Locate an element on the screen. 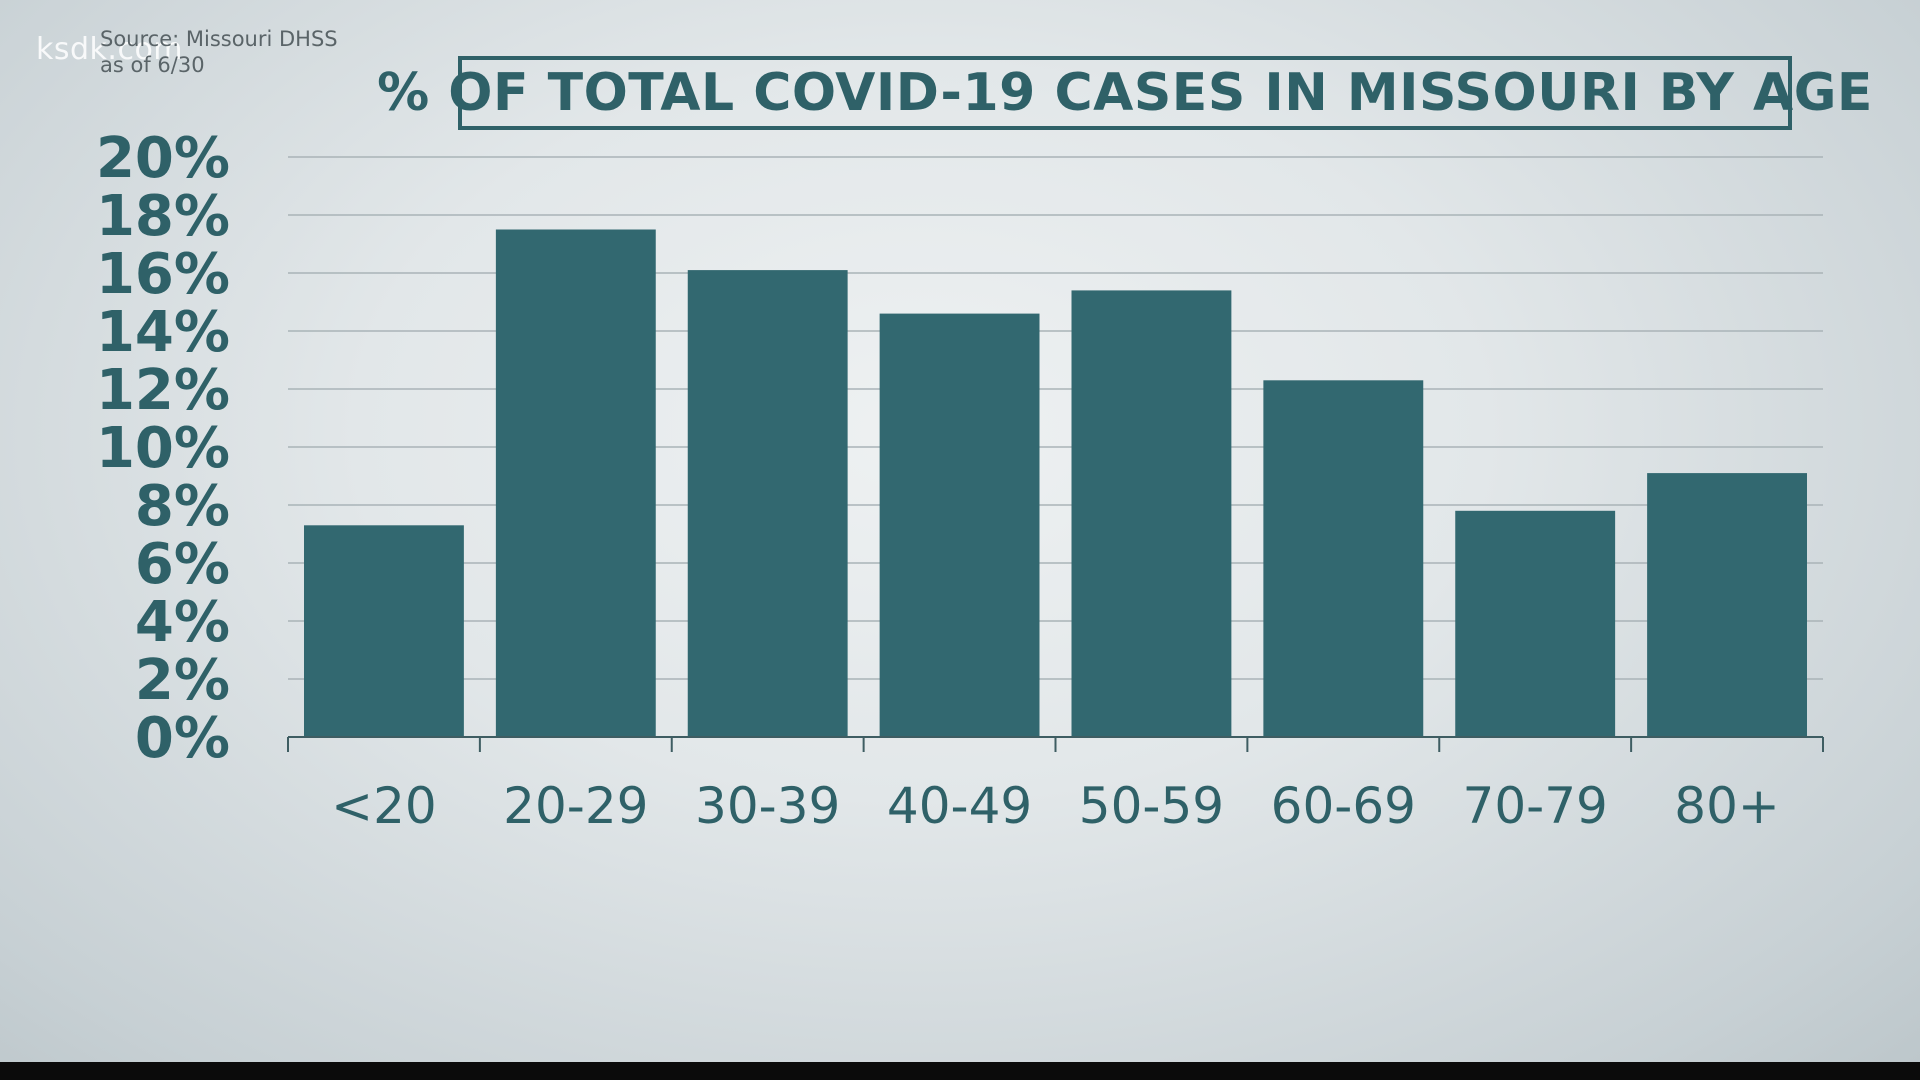 This screenshot has width=1920, height=1080. bottom-bar is located at coordinates (960, 1071).